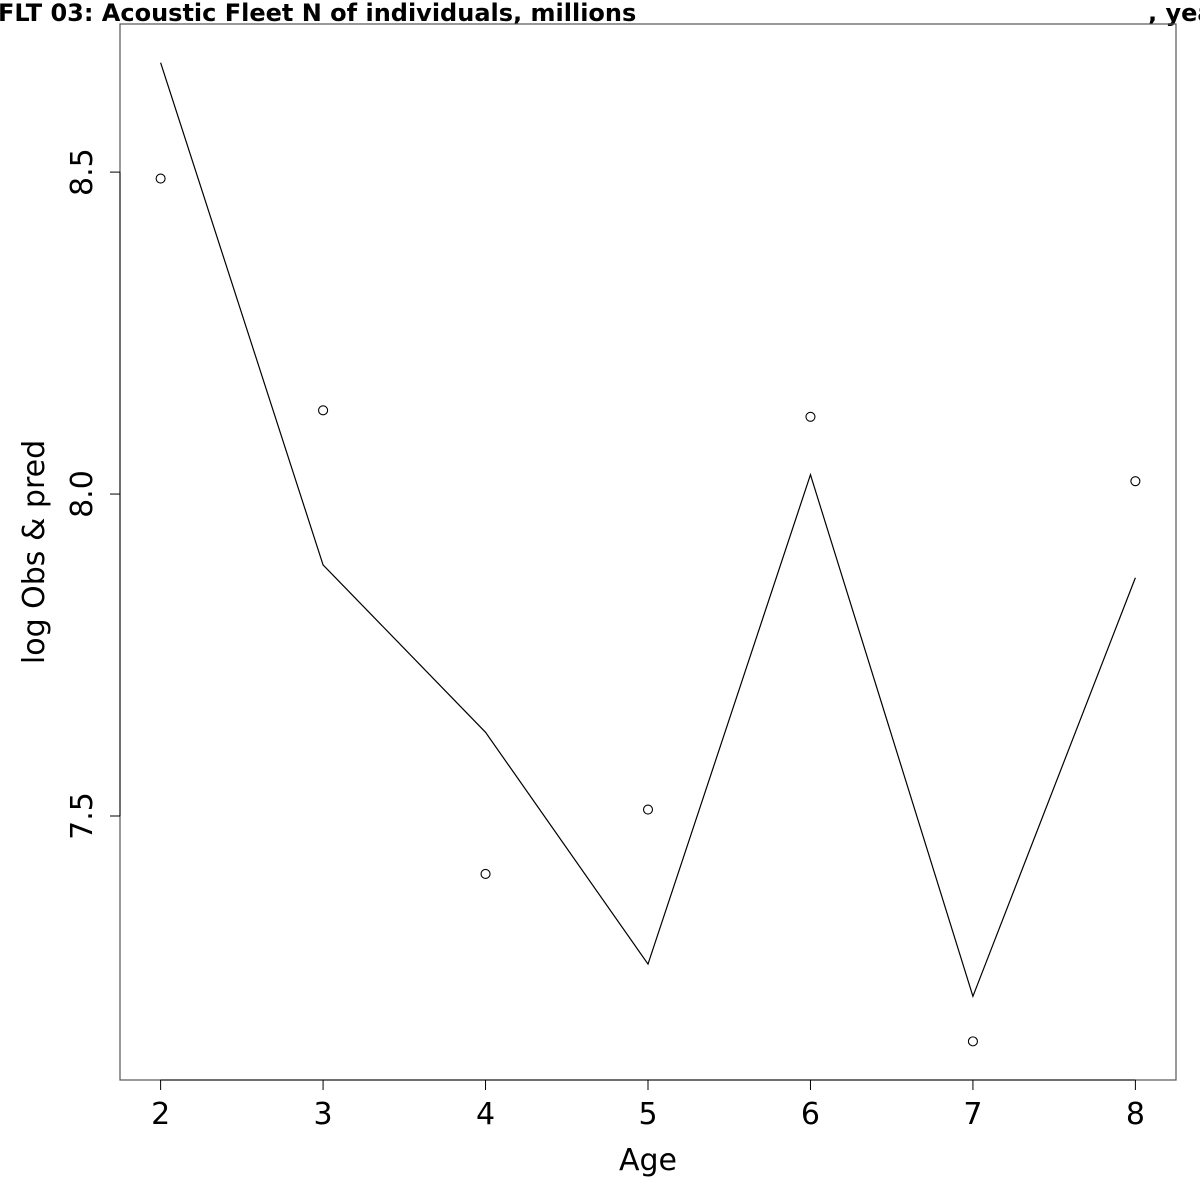  Describe the element at coordinates (1174, 13) in the screenshot. I see `chart-title-suffix: , yea` at that location.